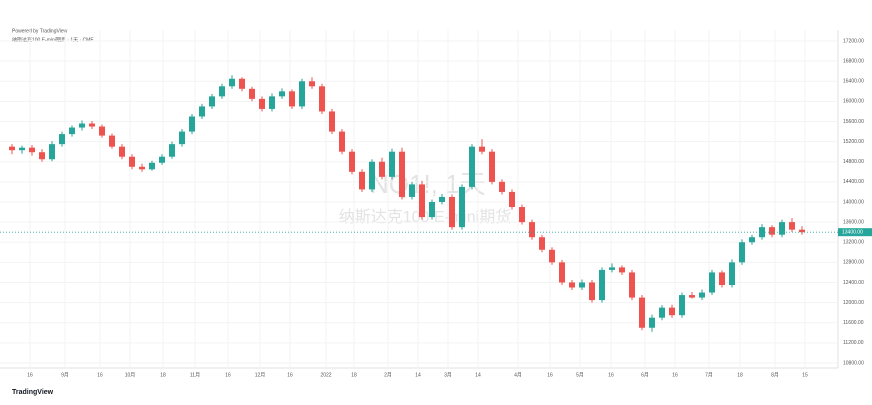 Image resolution: width=872 pixels, height=405 pixels. What do you see at coordinates (853, 263) in the screenshot?
I see `y-tick-label: 12800.00` at bounding box center [853, 263].